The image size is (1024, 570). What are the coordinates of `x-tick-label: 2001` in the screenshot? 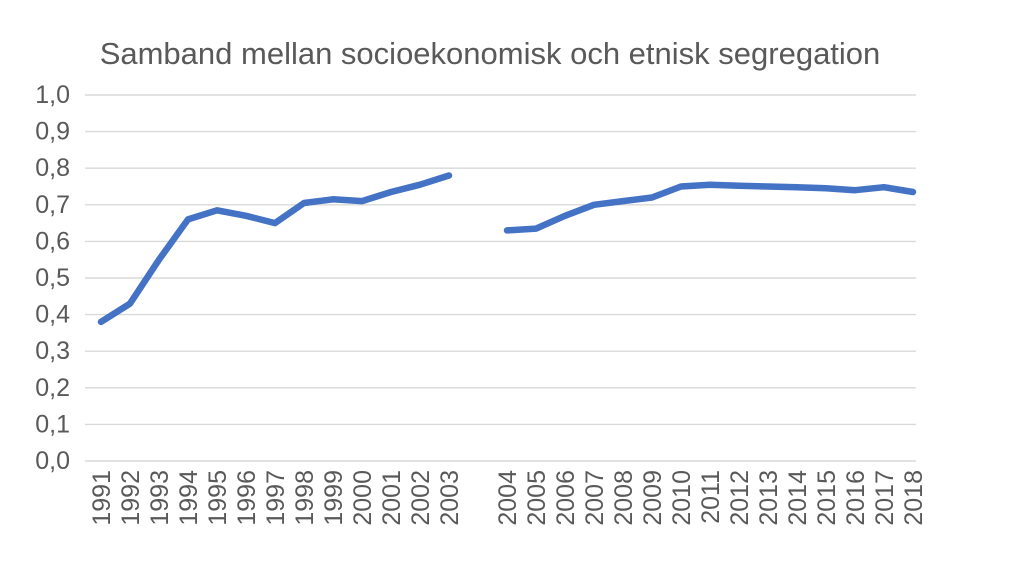 It's located at (392, 498).